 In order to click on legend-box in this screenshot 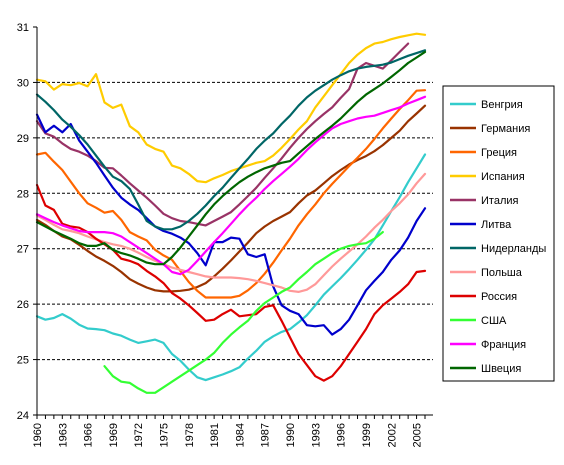, I will do `click(498, 233)`.